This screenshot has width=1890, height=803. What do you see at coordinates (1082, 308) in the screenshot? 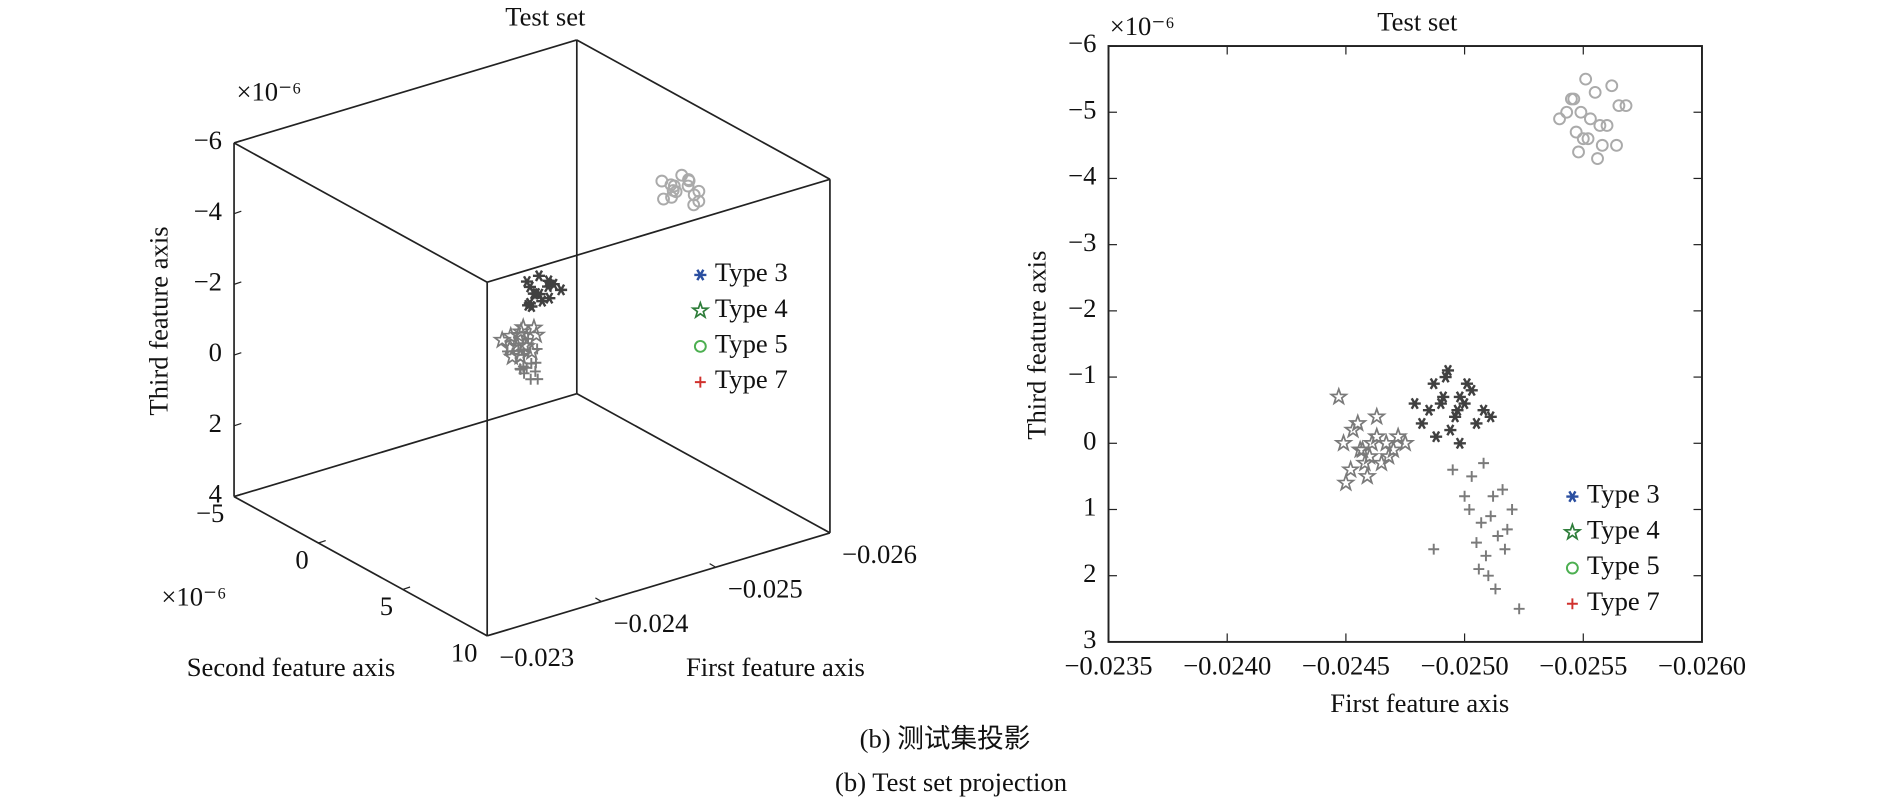
I see `y-tick-label: −2` at bounding box center [1082, 308].